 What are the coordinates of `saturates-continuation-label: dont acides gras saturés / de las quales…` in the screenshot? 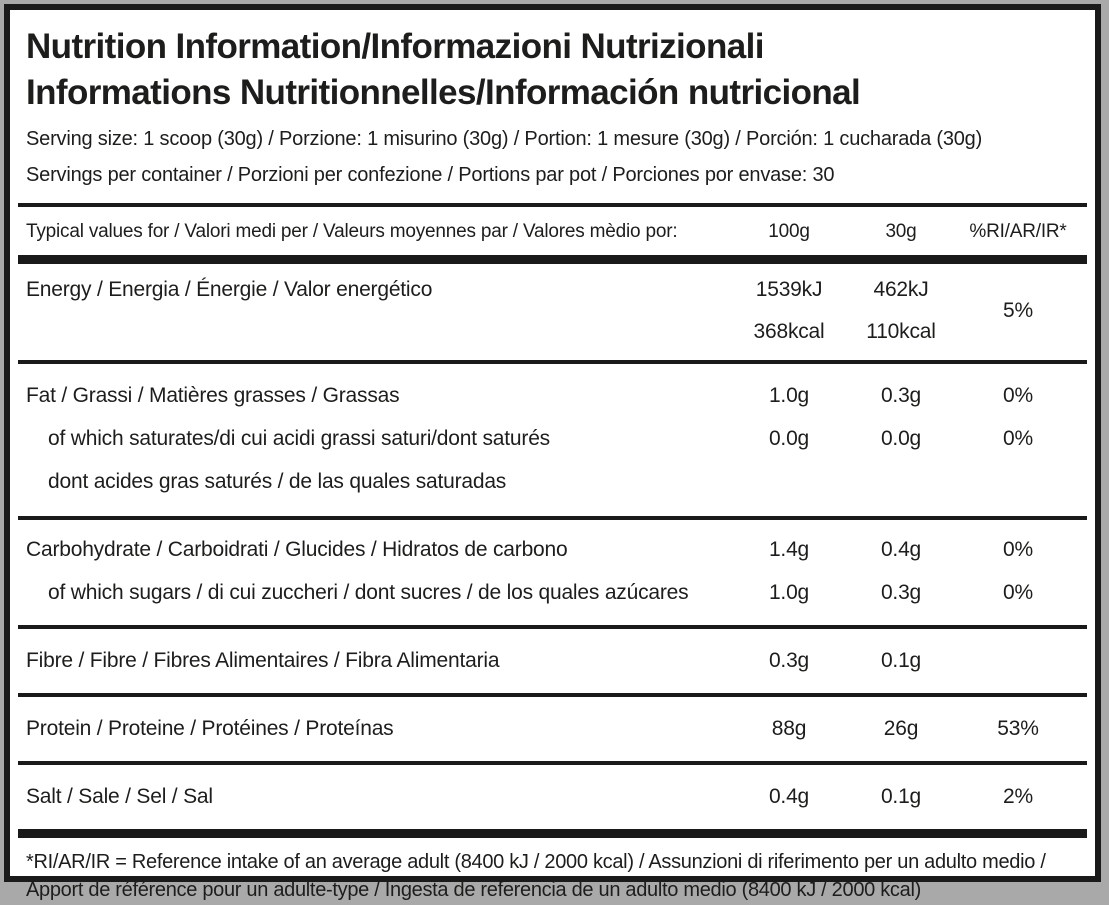 It's located at (277, 481).